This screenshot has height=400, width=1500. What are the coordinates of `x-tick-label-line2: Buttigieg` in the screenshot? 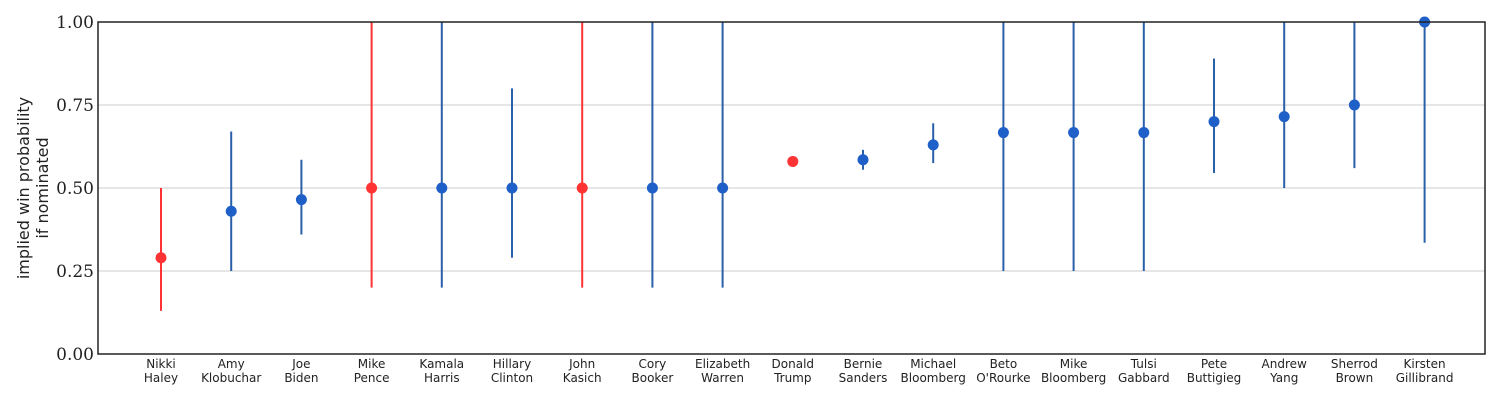 It's located at (1214, 378).